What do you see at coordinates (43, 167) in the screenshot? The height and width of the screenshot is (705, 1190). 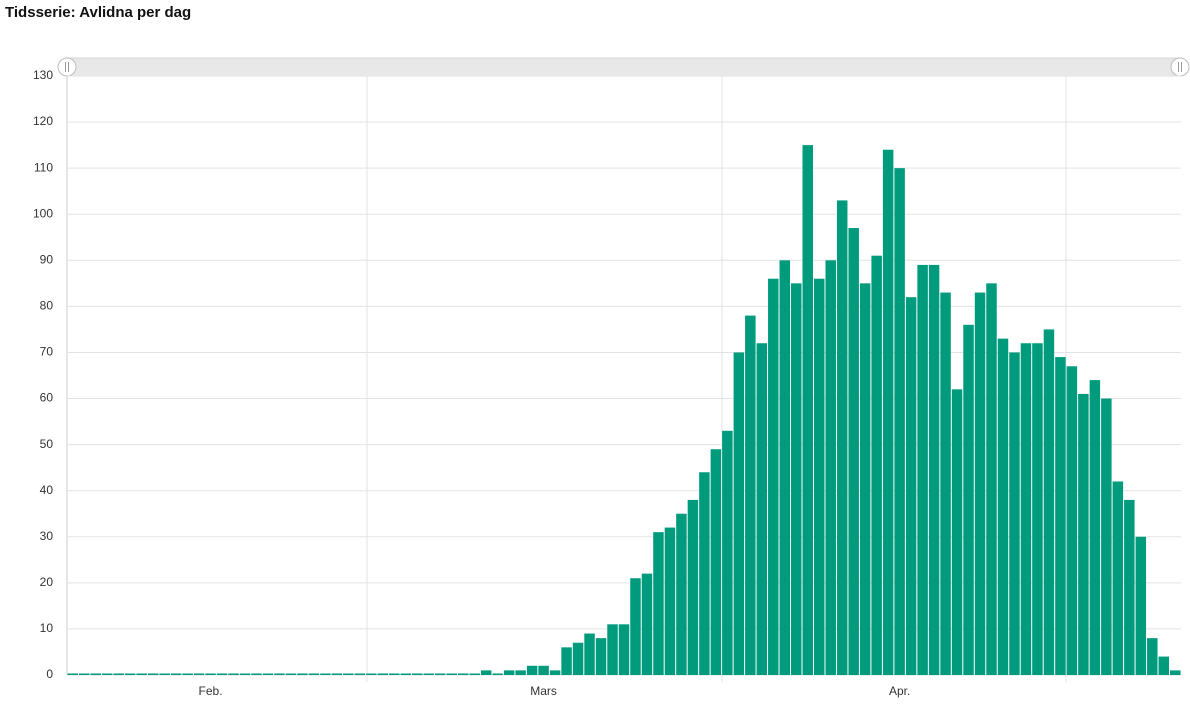 I see `y-tick-label: 110` at bounding box center [43, 167].